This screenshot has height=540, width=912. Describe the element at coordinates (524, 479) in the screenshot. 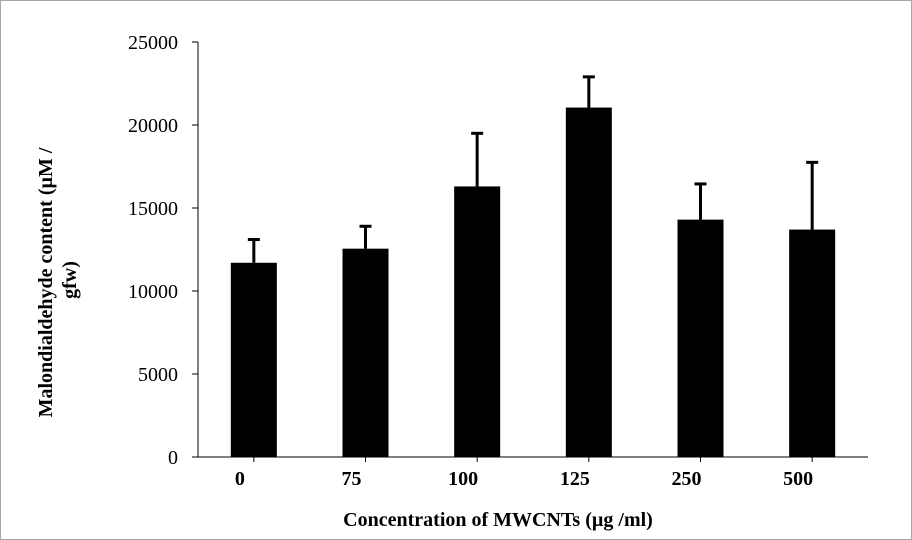

I see `x-tick-labels: 0 75 100 125 250 500` at that location.